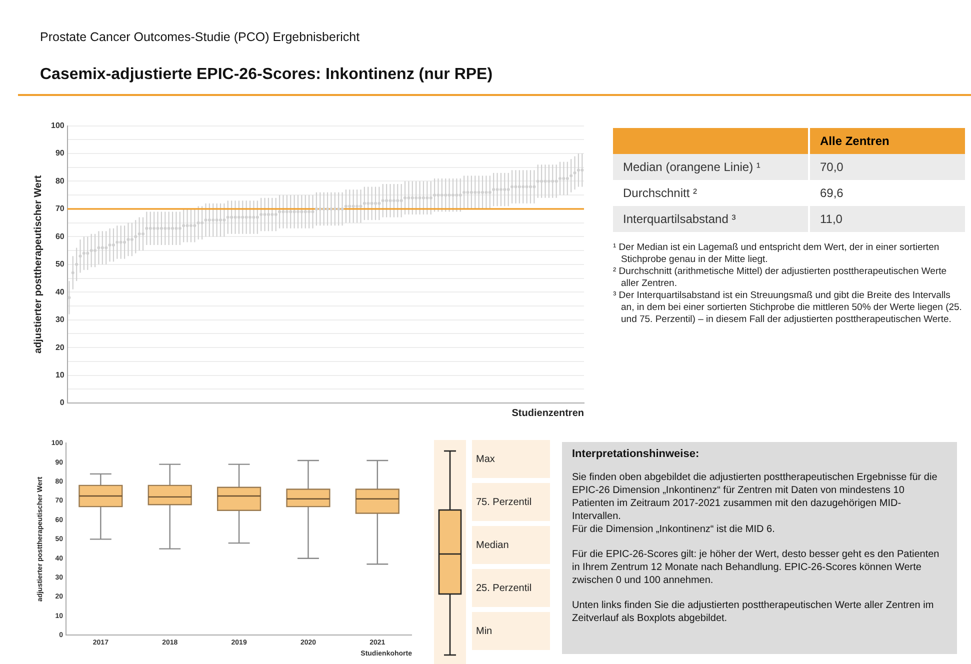  Describe the element at coordinates (548, 413) in the screenshot. I see `x-axis-title: Studienzentren` at that location.